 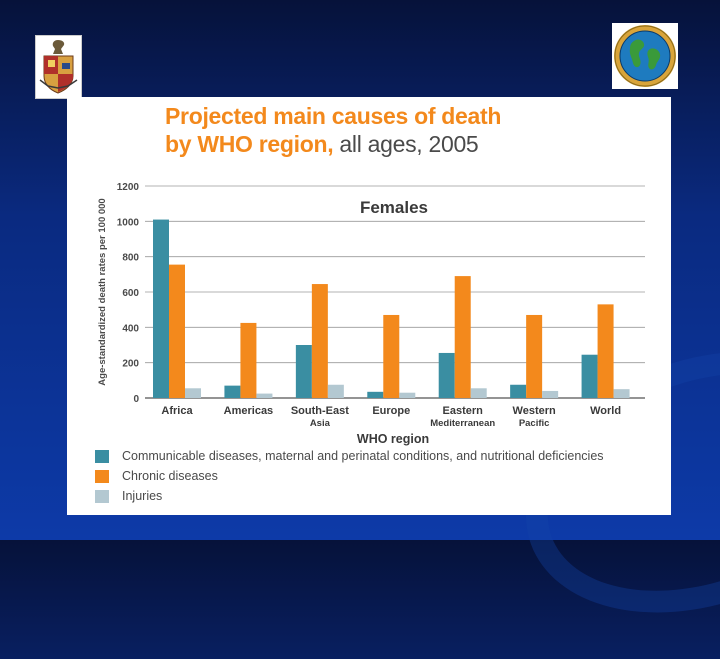 I want to click on y-tick-label: 400, so click(x=130, y=328).